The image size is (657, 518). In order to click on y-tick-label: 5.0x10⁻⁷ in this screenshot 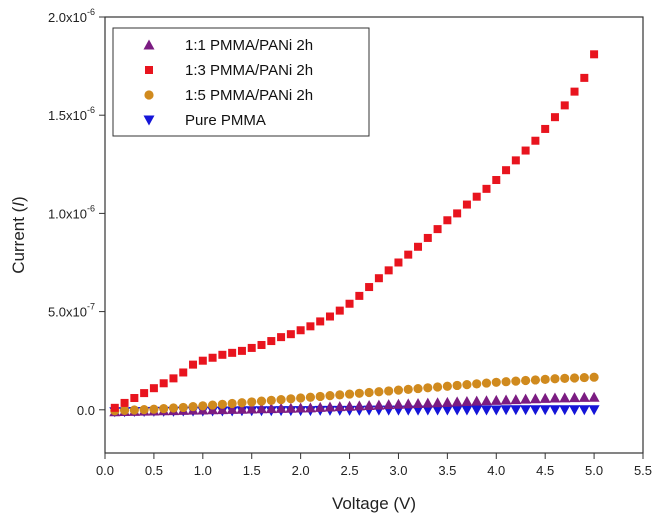, I will do `click(71, 311)`.